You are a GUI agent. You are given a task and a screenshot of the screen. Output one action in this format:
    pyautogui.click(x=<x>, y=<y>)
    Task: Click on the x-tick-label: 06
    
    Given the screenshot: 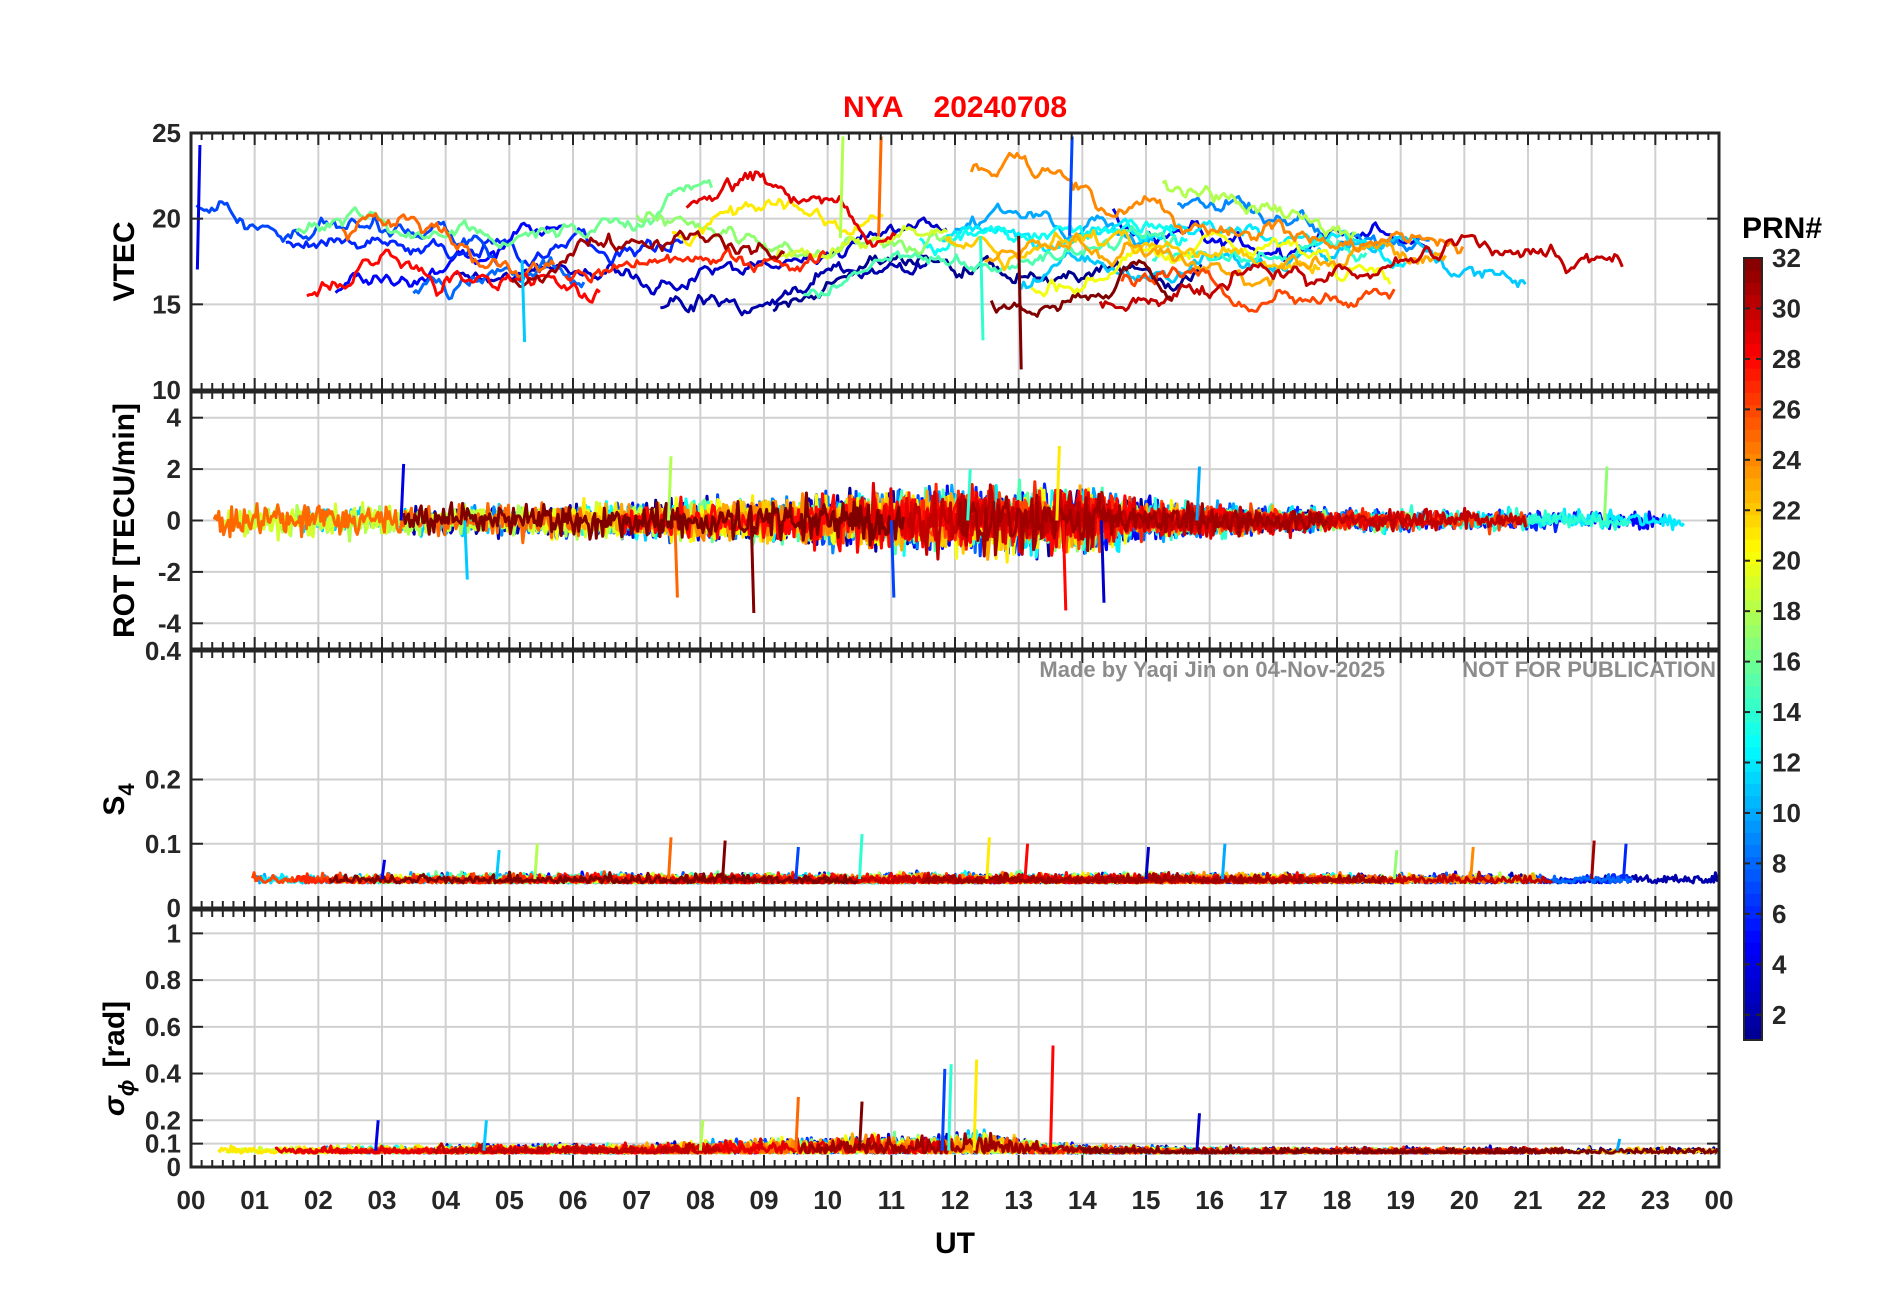 What is the action you would take?
    pyautogui.click(x=573, y=1200)
    